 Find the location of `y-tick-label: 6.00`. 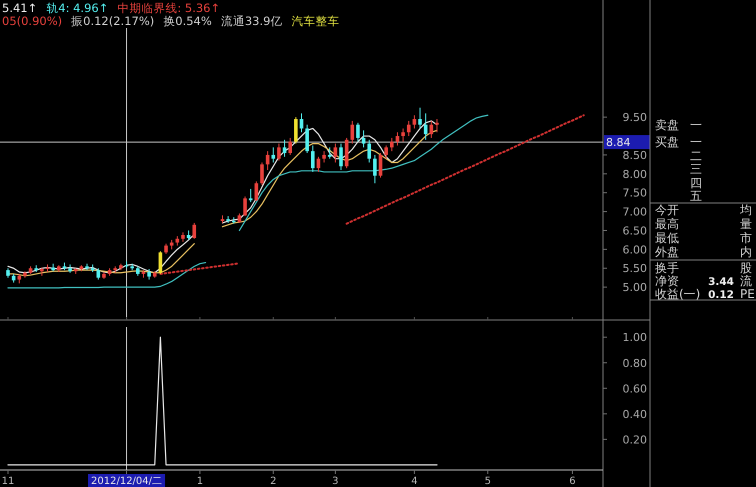

y-tick-label: 6.00 is located at coordinates (634, 249).